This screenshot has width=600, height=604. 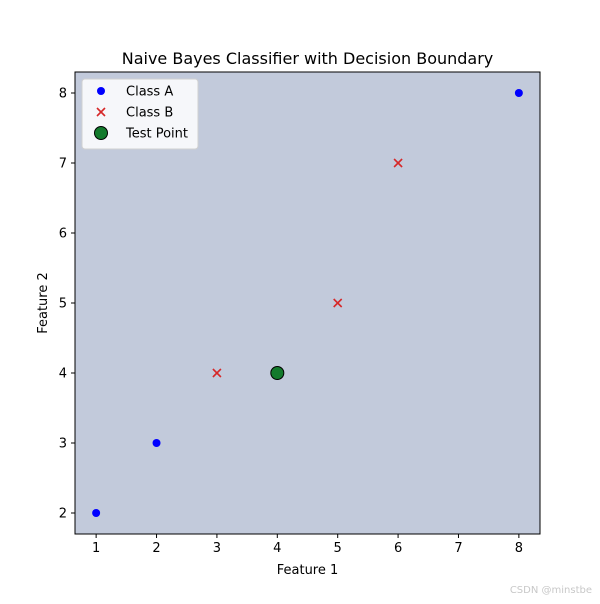 What do you see at coordinates (63, 234) in the screenshot?
I see `y-tick-label: 6` at bounding box center [63, 234].